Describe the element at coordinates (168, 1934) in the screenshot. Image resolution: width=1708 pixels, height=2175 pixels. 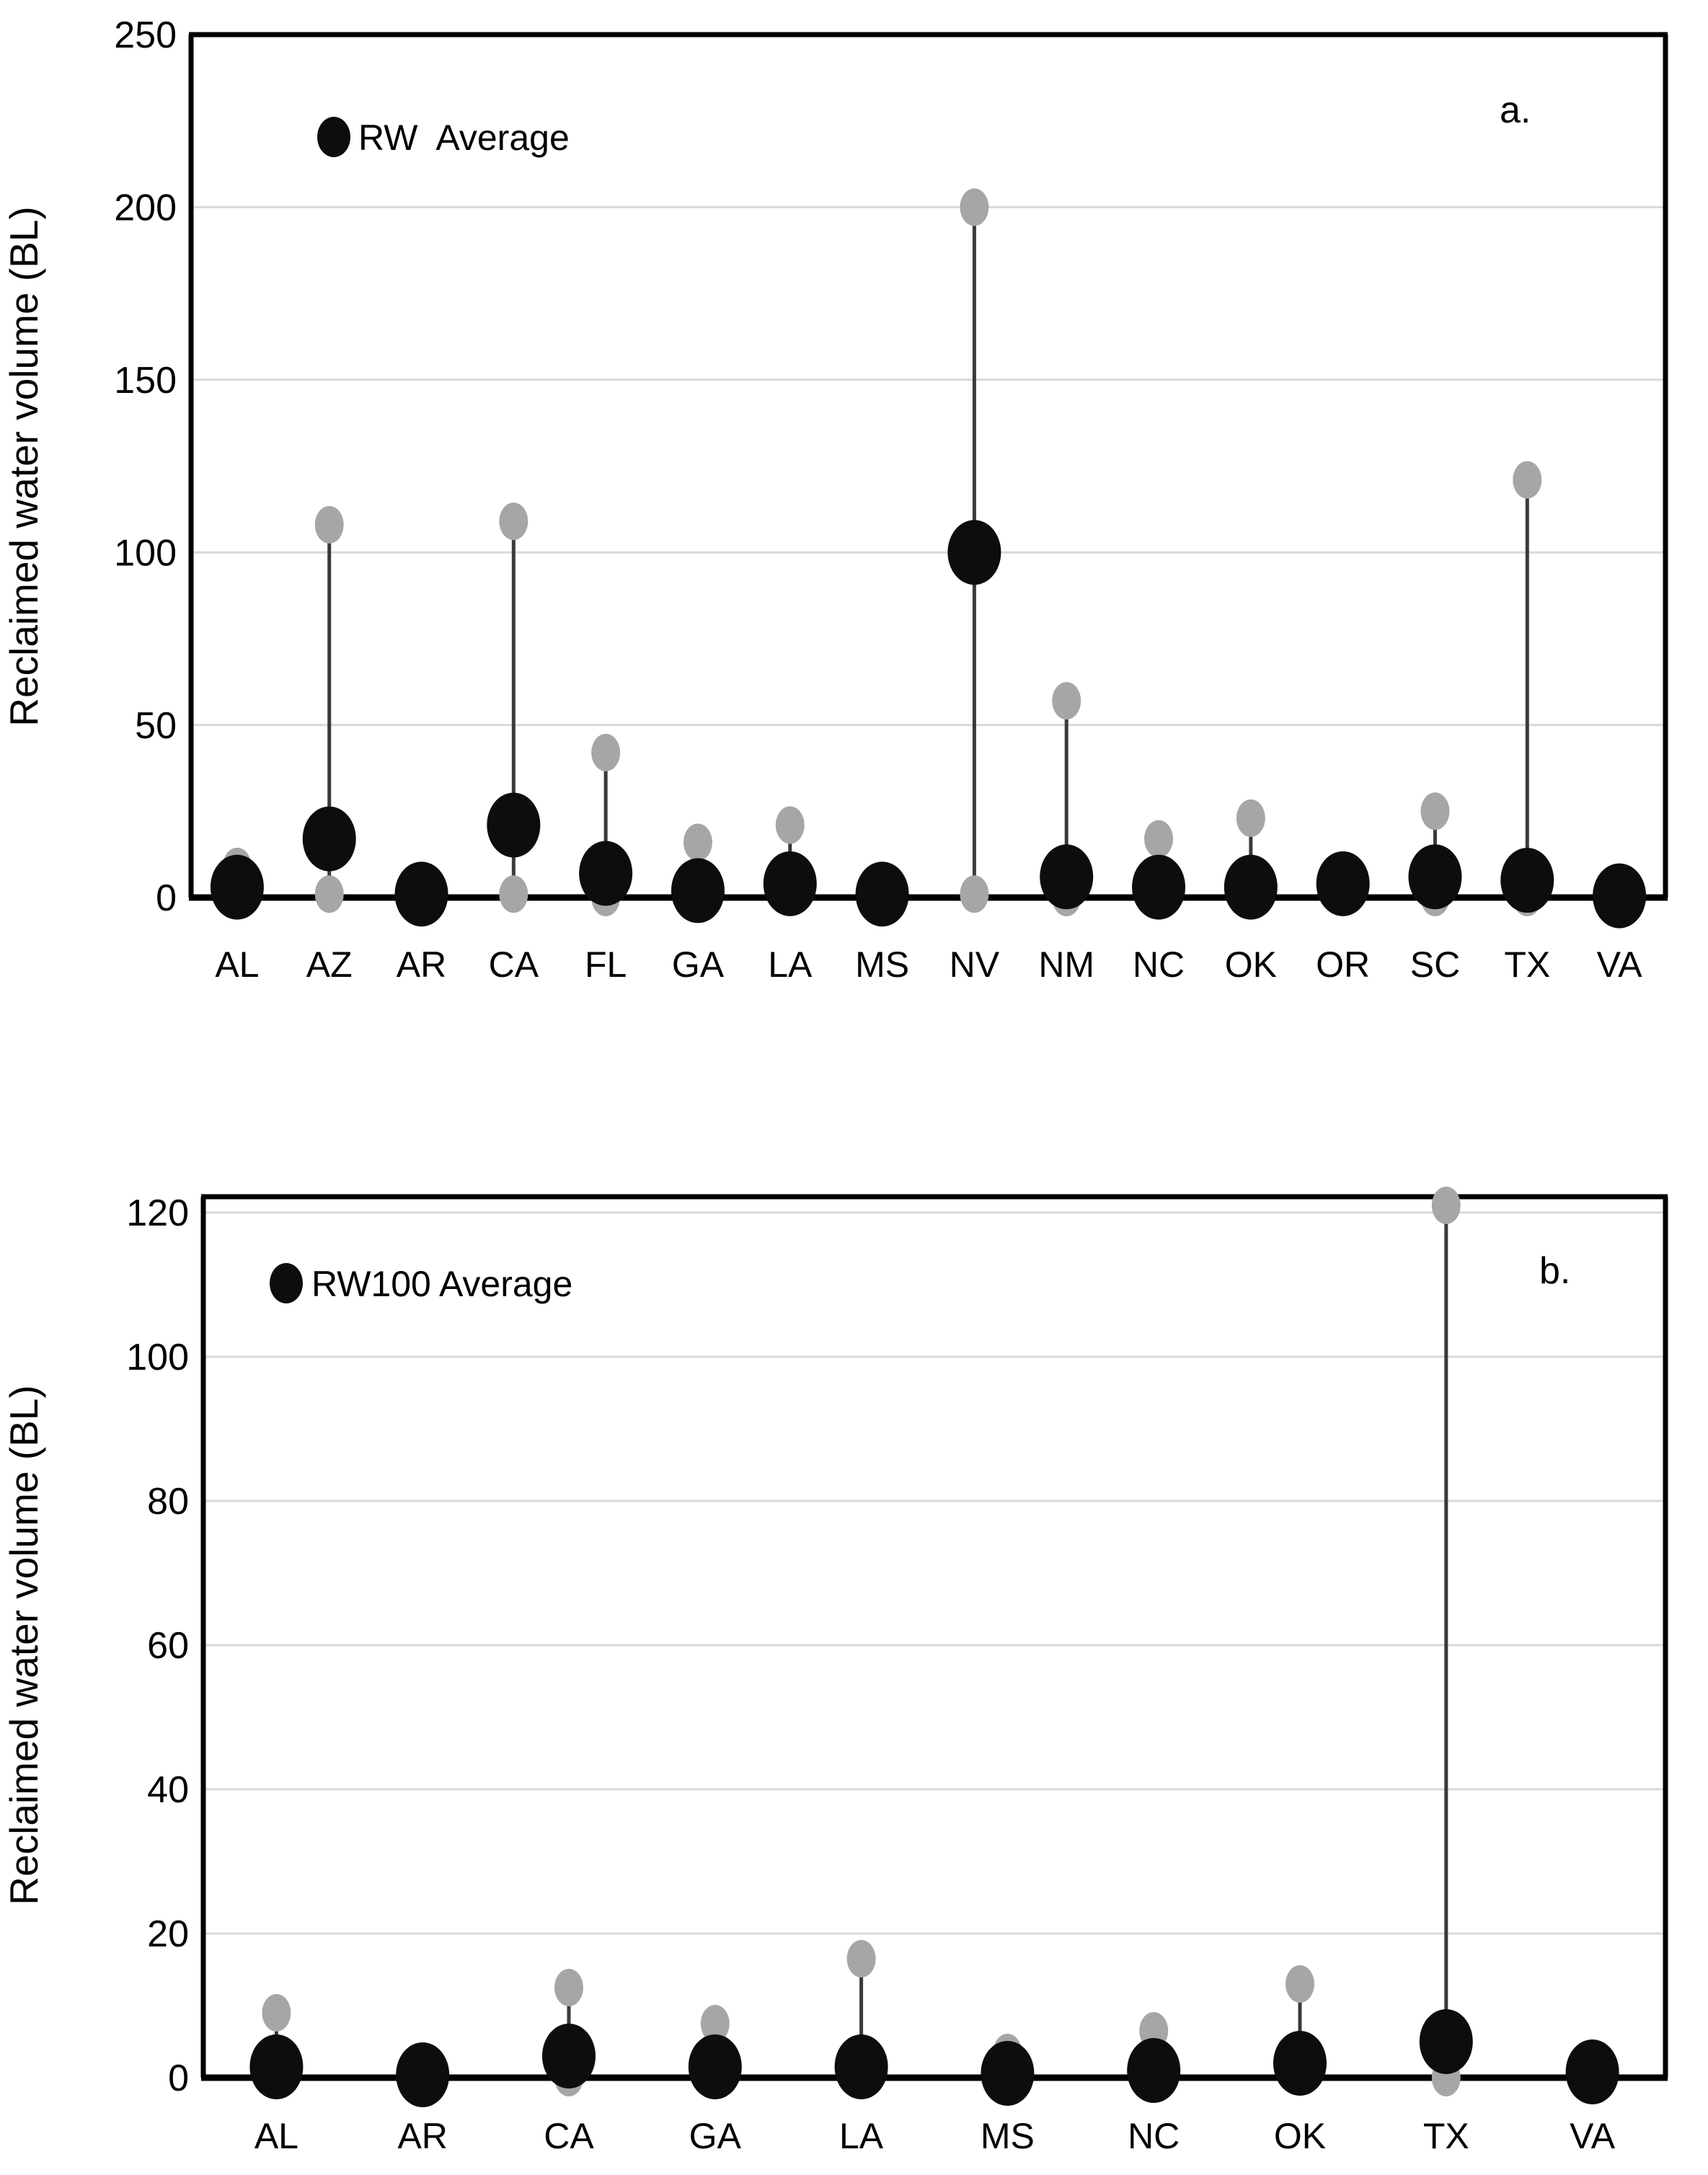
I see `y-tick-label-20: 20` at that location.